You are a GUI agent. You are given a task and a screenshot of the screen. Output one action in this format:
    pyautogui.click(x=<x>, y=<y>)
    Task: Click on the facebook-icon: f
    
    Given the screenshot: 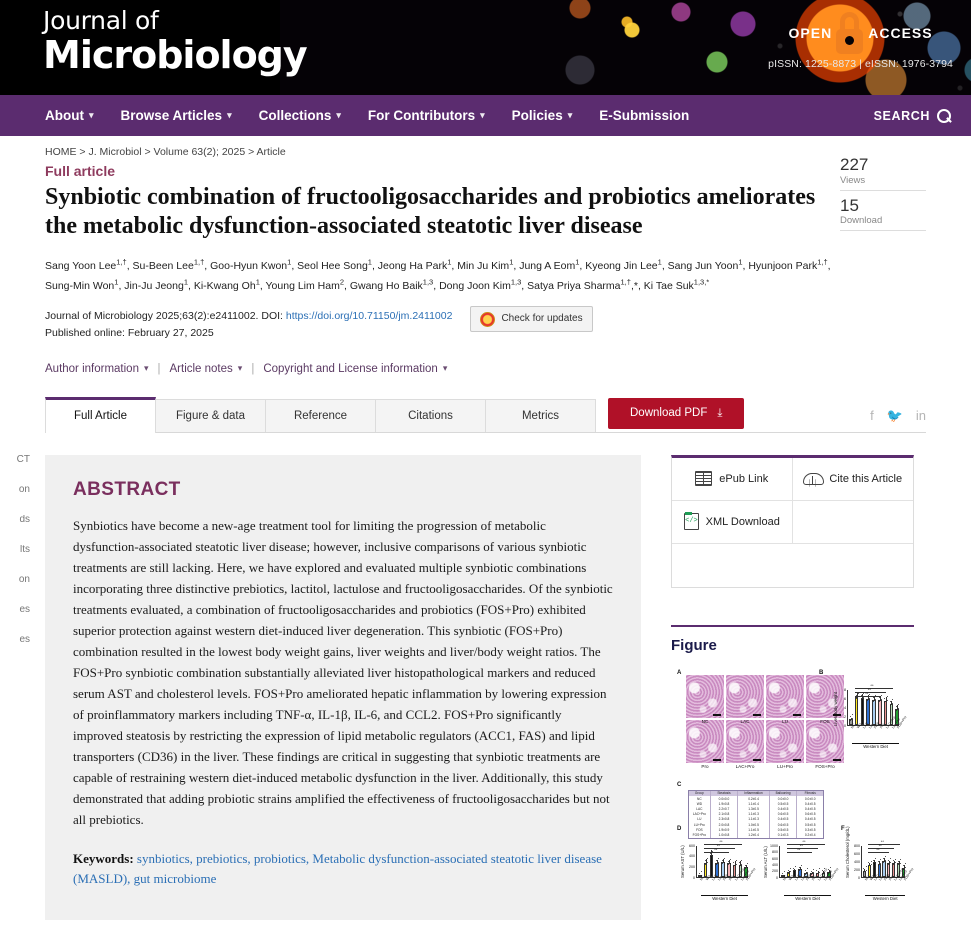 What is the action you would take?
    pyautogui.click(x=872, y=416)
    